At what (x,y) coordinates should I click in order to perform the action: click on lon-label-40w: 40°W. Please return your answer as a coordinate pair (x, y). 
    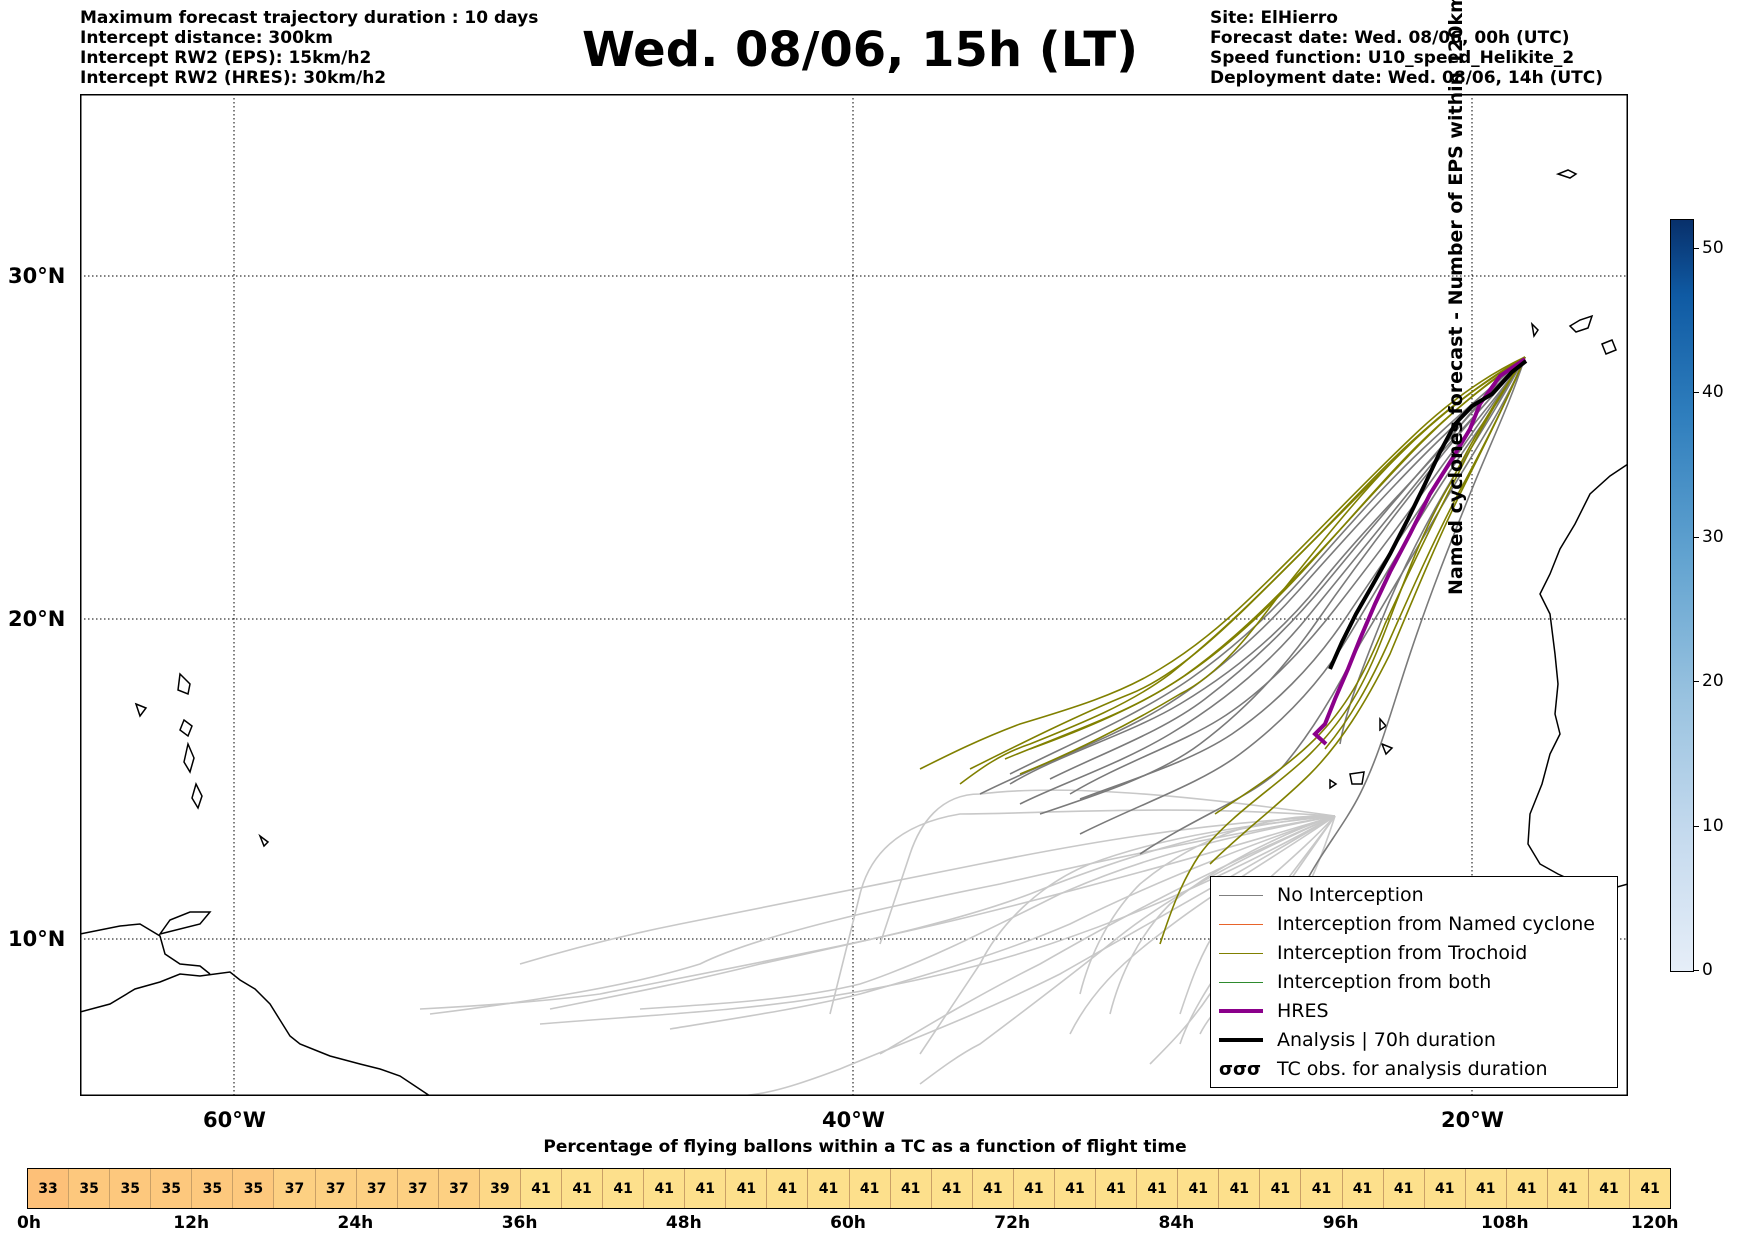
    Looking at the image, I should click on (853, 1120).